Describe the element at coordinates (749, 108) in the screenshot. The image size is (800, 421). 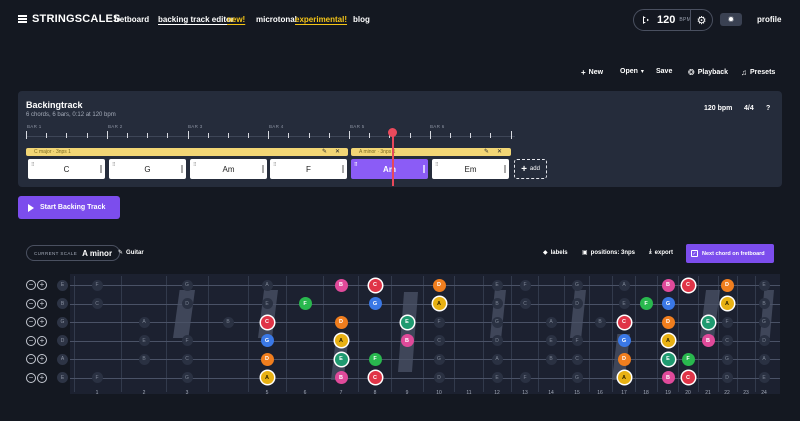
I see `time-signature: 4/4` at that location.